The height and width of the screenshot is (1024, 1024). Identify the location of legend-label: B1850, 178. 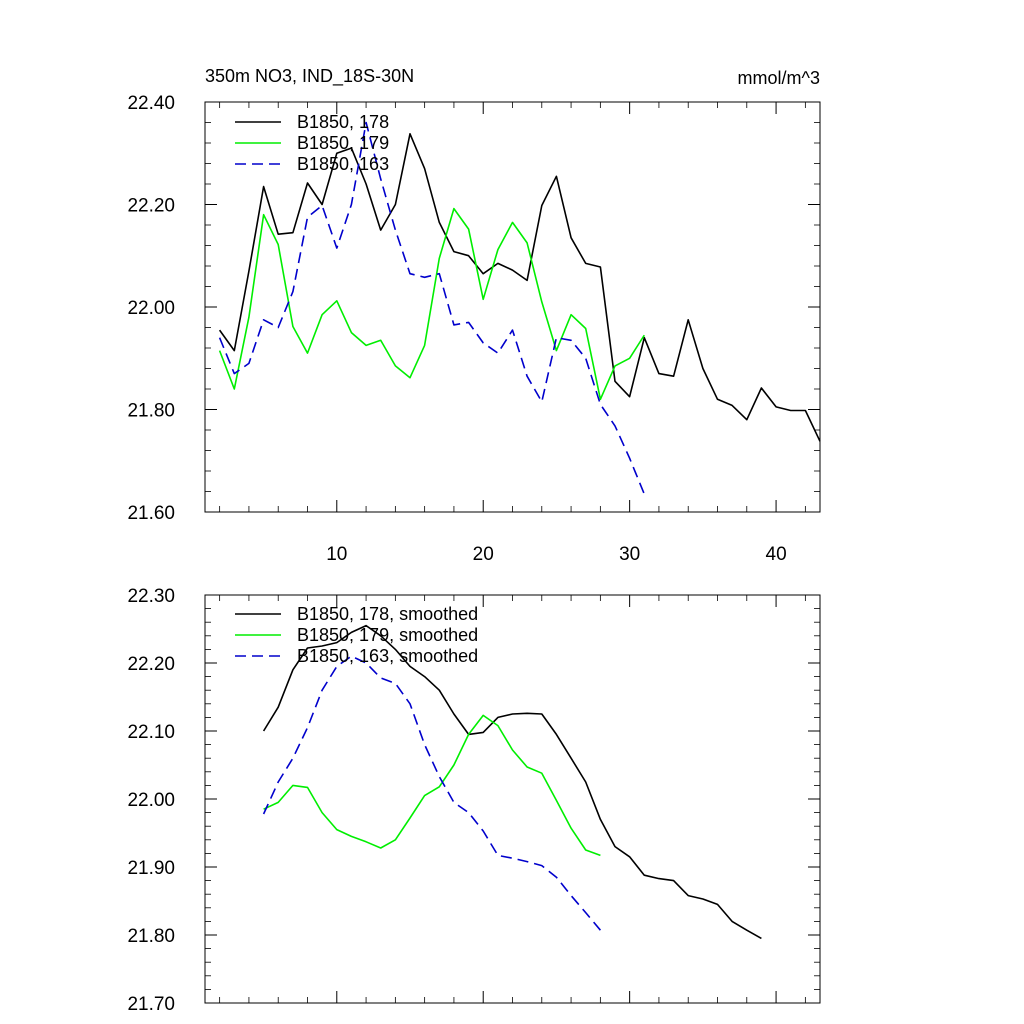
(343, 122).